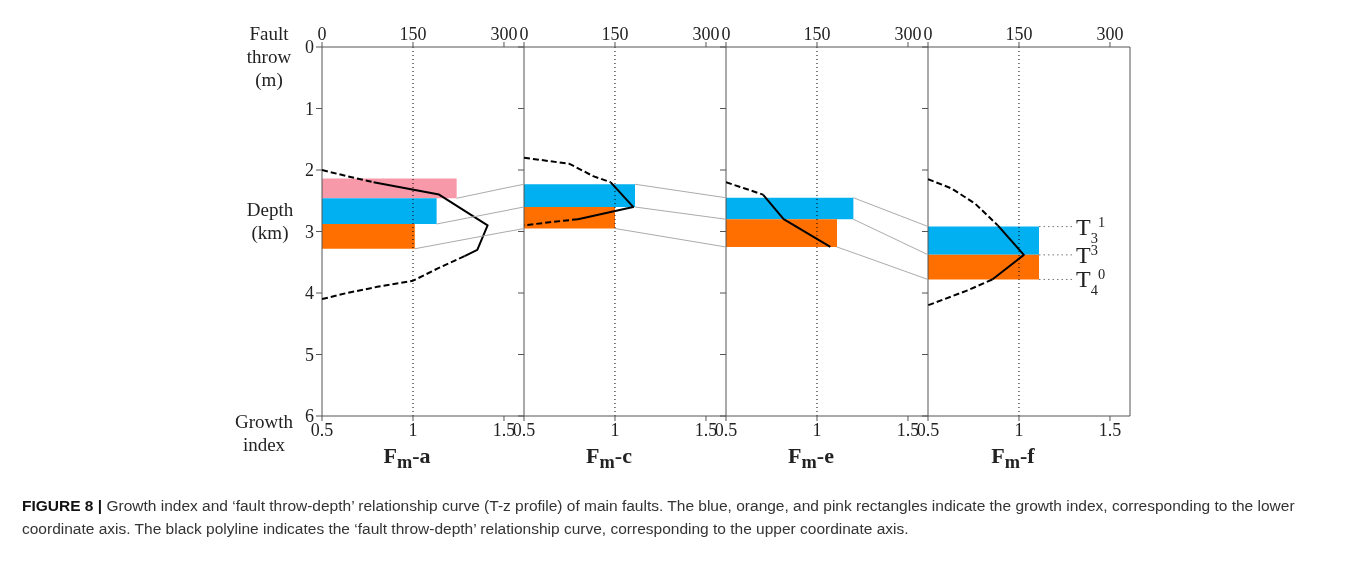  Describe the element at coordinates (309, 231) in the screenshot. I see `y-tick-label: 3` at that location.